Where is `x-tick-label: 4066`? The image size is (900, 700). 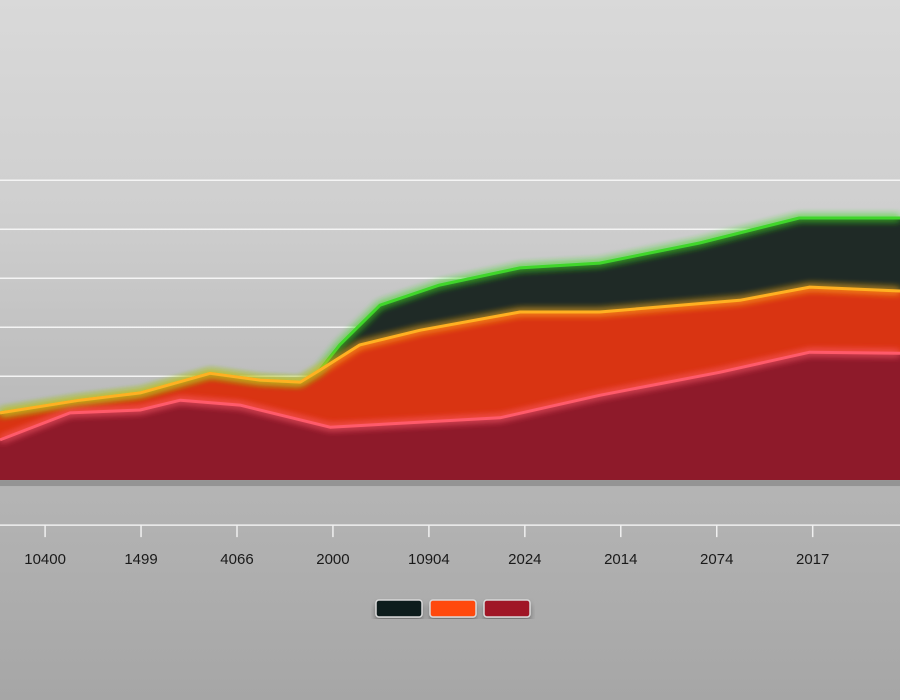
x-tick-label: 4066 is located at coordinates (236, 559).